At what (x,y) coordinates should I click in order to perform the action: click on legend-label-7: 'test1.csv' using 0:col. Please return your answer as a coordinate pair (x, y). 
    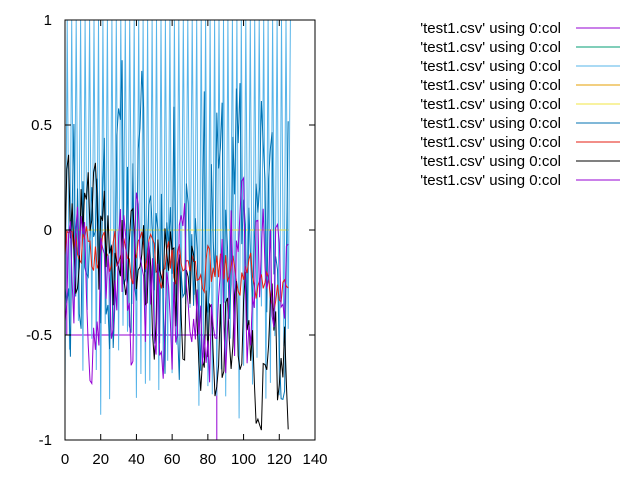
    Looking at the image, I should click on (490, 142).